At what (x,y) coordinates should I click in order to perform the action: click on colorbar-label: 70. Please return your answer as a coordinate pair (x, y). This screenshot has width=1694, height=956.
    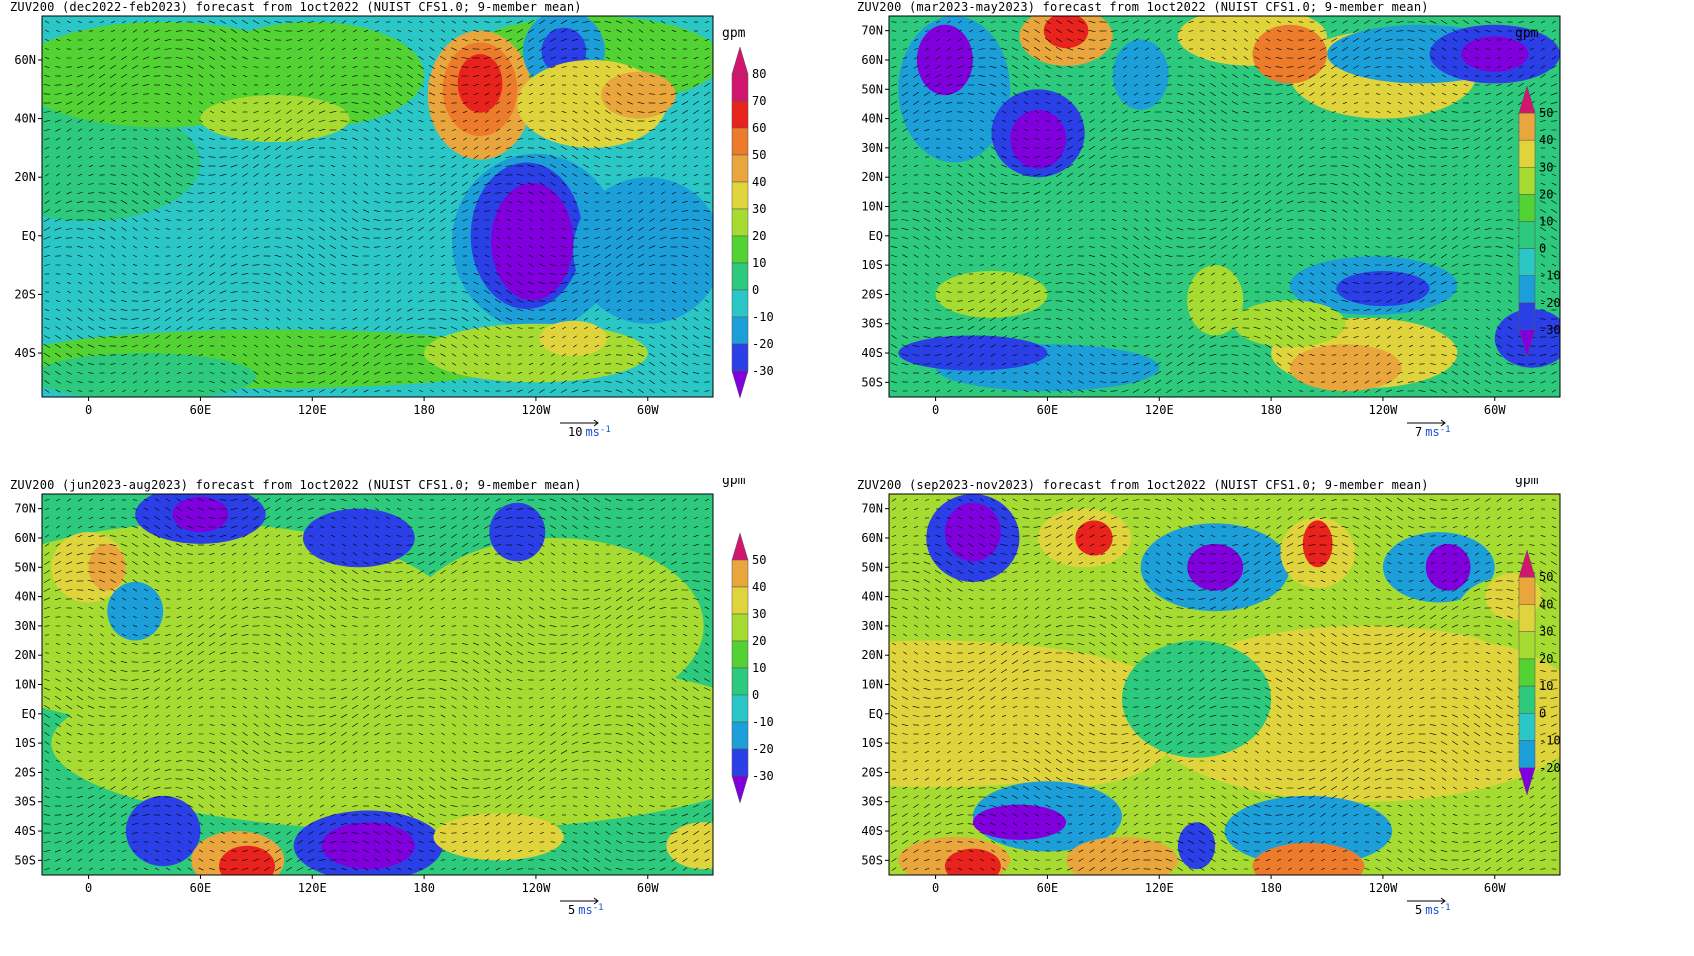
    Looking at the image, I should click on (759, 101).